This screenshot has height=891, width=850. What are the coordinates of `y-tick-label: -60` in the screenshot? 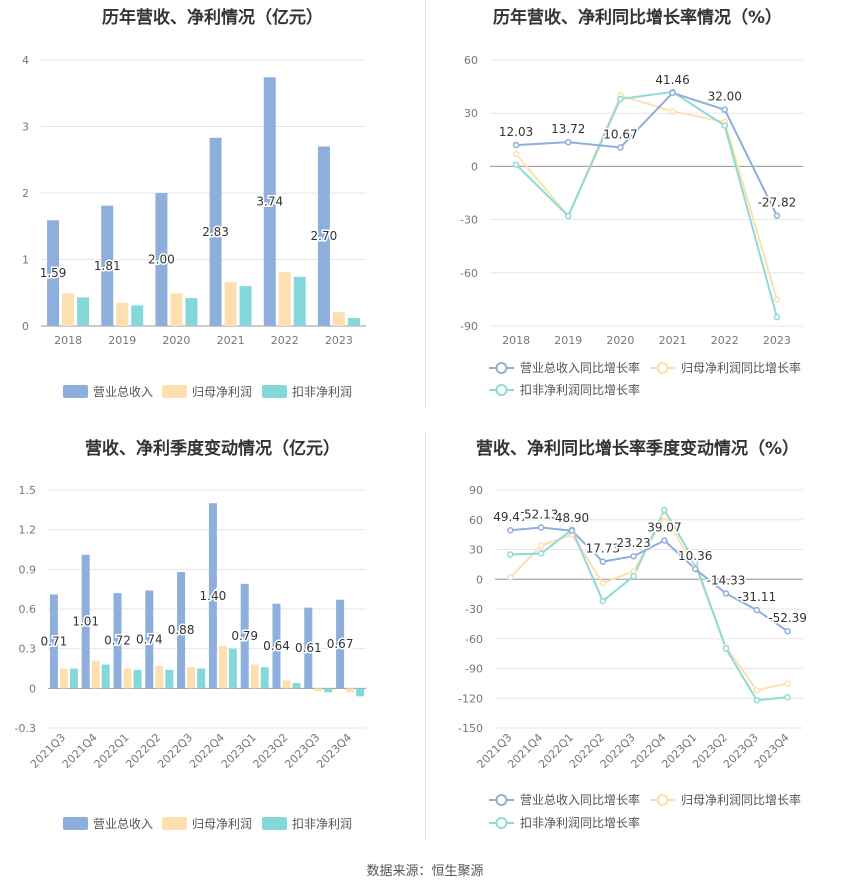 It's located at (469, 273).